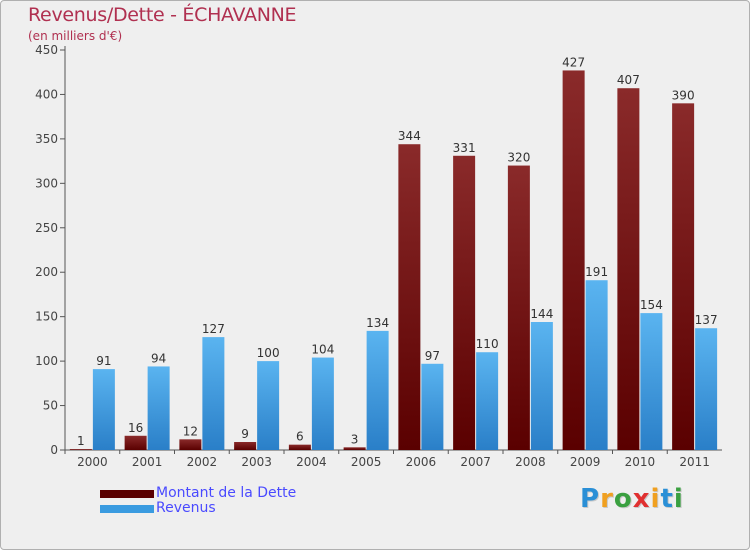 This screenshot has height=550, width=750. I want to click on y-tick-label: 450, so click(46, 50).